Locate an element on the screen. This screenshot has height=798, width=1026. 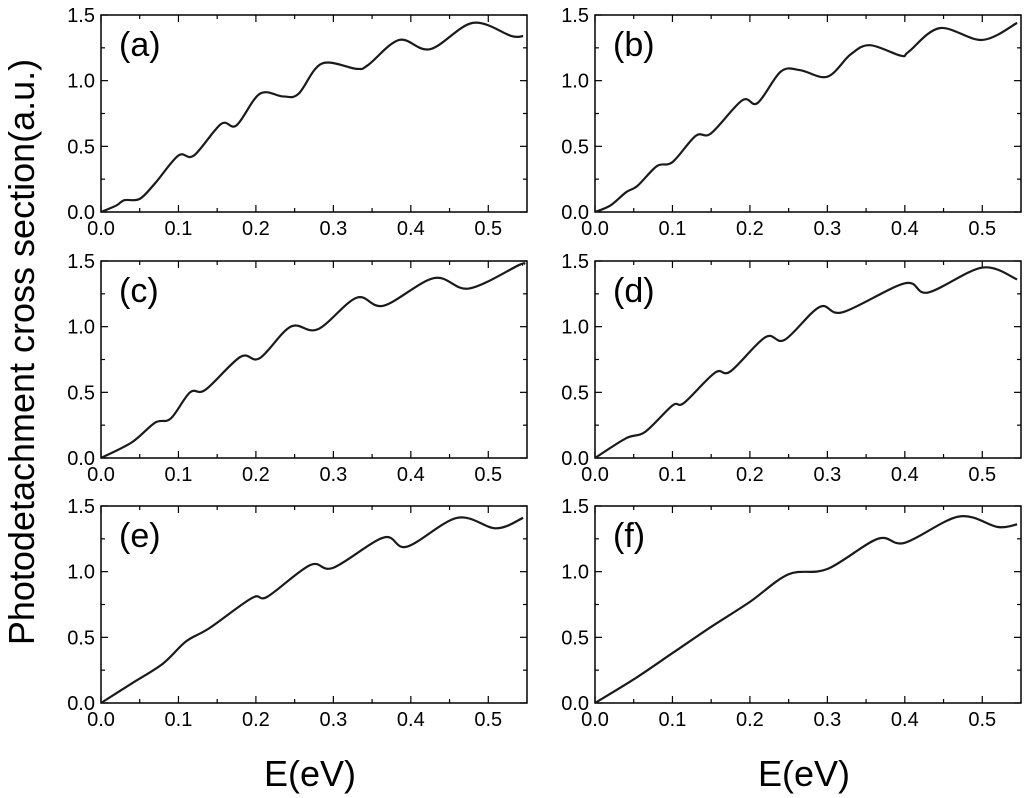
panel-label: (f) is located at coordinates (629, 536).